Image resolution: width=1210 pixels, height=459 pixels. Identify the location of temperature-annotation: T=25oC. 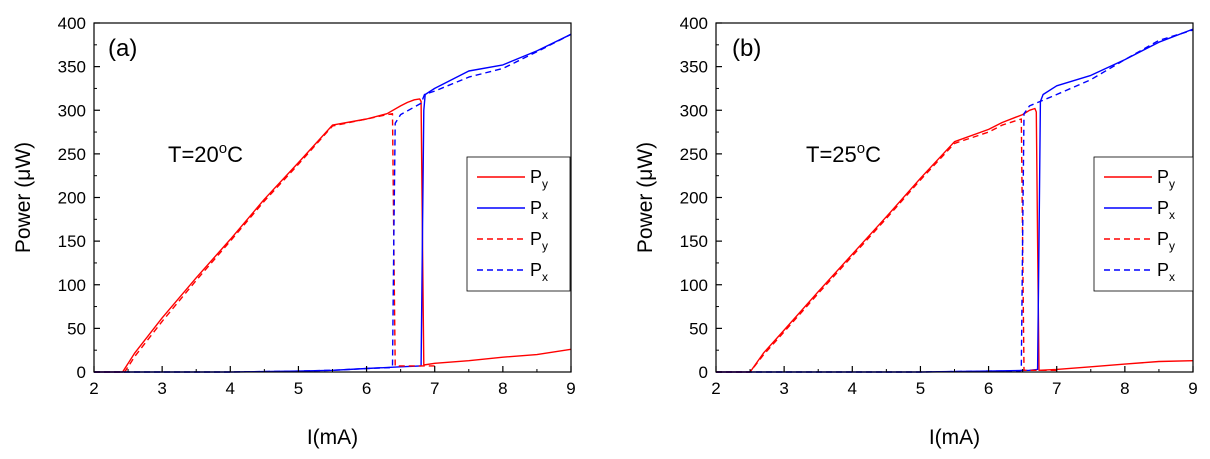
(843, 153).